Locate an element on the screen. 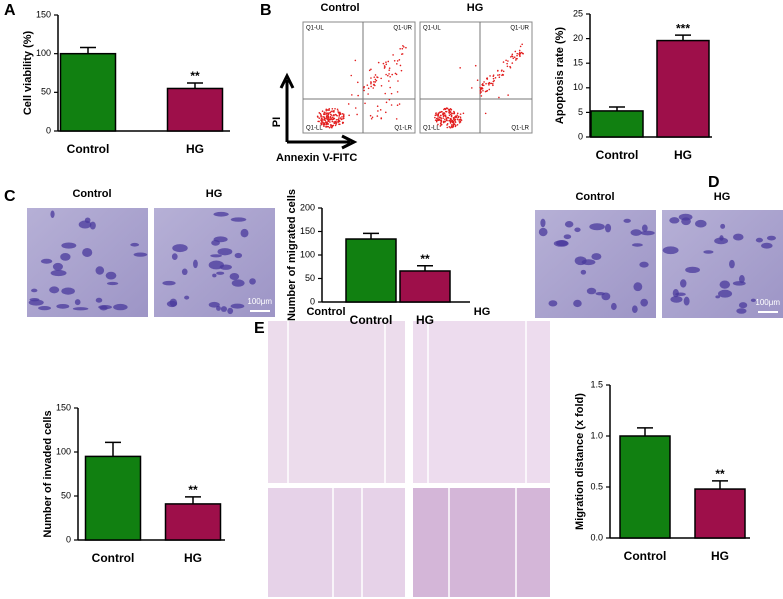  axis-label: PI is located at coordinates (277, 122).